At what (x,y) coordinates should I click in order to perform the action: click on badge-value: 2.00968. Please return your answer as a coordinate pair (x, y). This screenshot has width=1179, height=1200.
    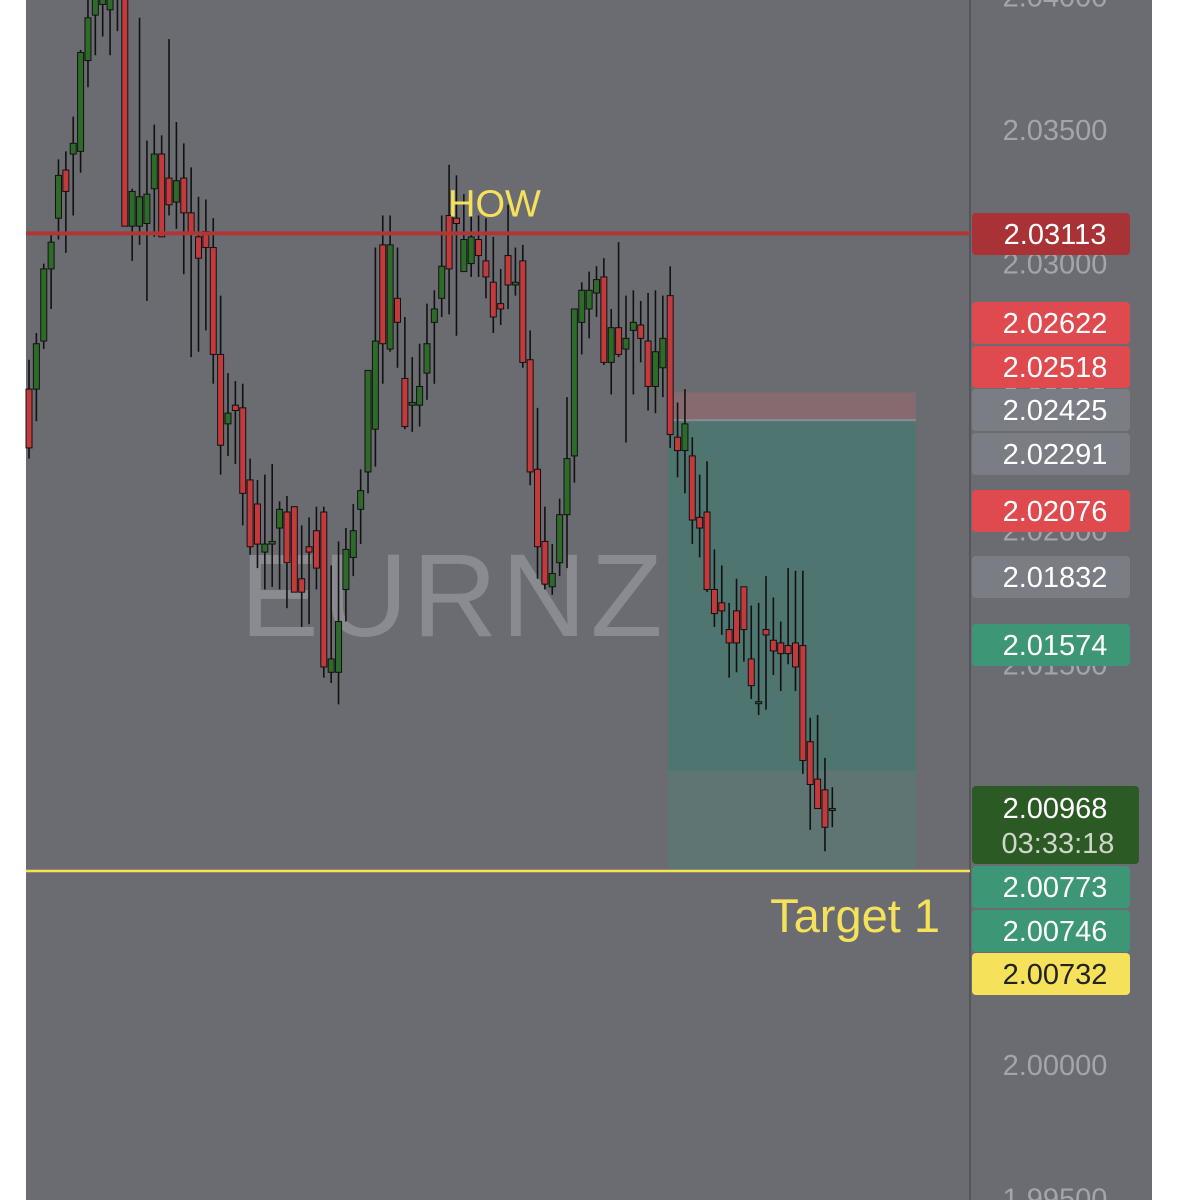
    Looking at the image, I should click on (1055, 809).